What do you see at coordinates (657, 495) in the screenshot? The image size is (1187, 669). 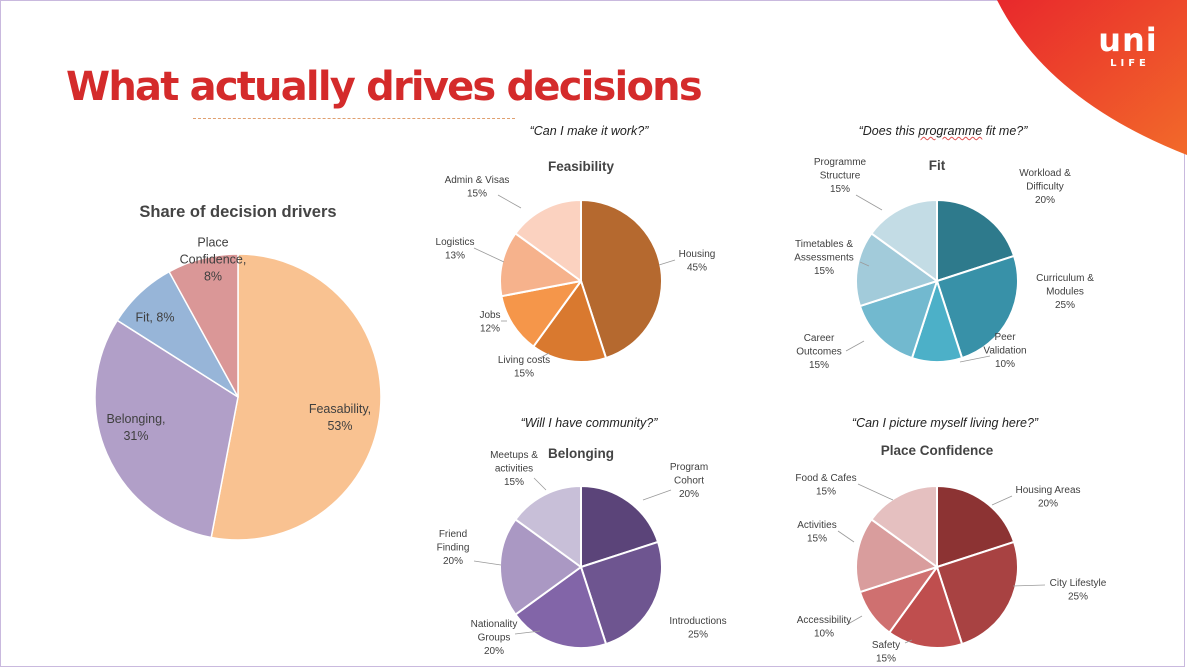 I see `leader-line-belonging-program-cohort` at bounding box center [657, 495].